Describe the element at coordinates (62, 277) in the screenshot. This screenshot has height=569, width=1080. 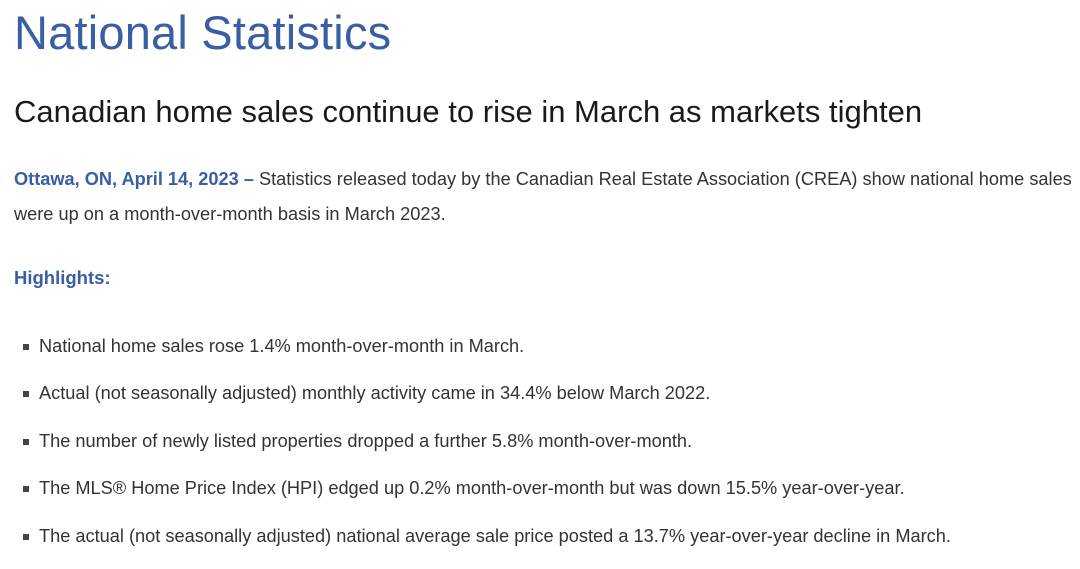
I see `highlights-heading: Highlights:` at that location.